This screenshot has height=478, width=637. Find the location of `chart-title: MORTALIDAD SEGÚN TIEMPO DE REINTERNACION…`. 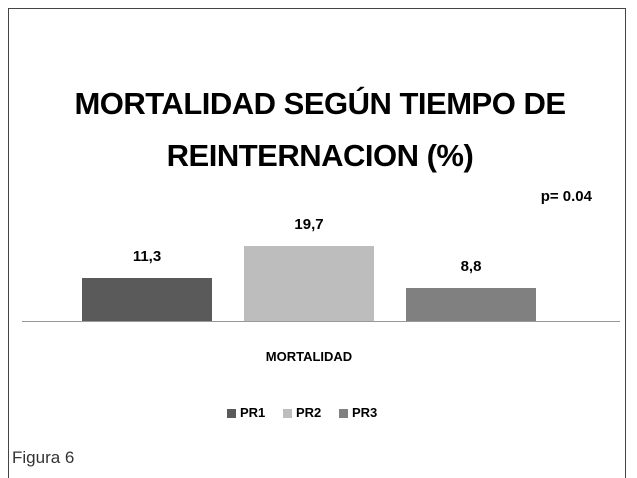

chart-title: MORTALIDAD SEGÚN TIEMPO DE REINTERNACION… is located at coordinates (320, 129).